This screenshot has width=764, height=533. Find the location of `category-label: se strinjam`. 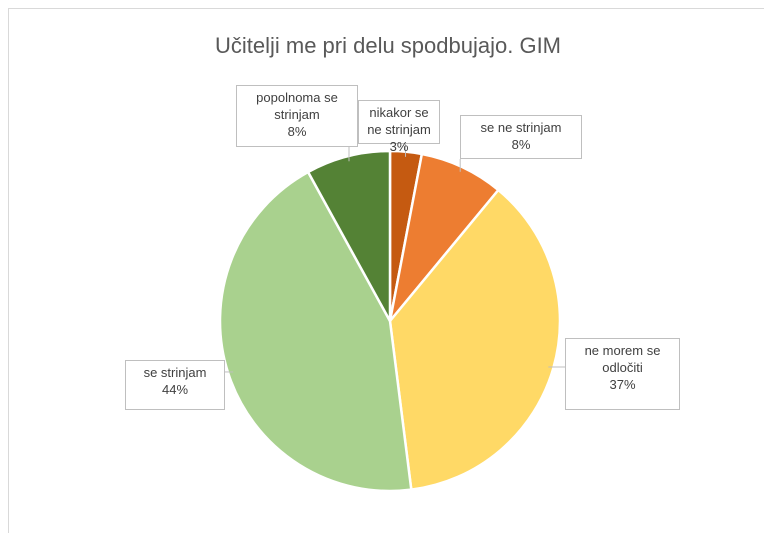

category-label: se strinjam is located at coordinates (175, 372).